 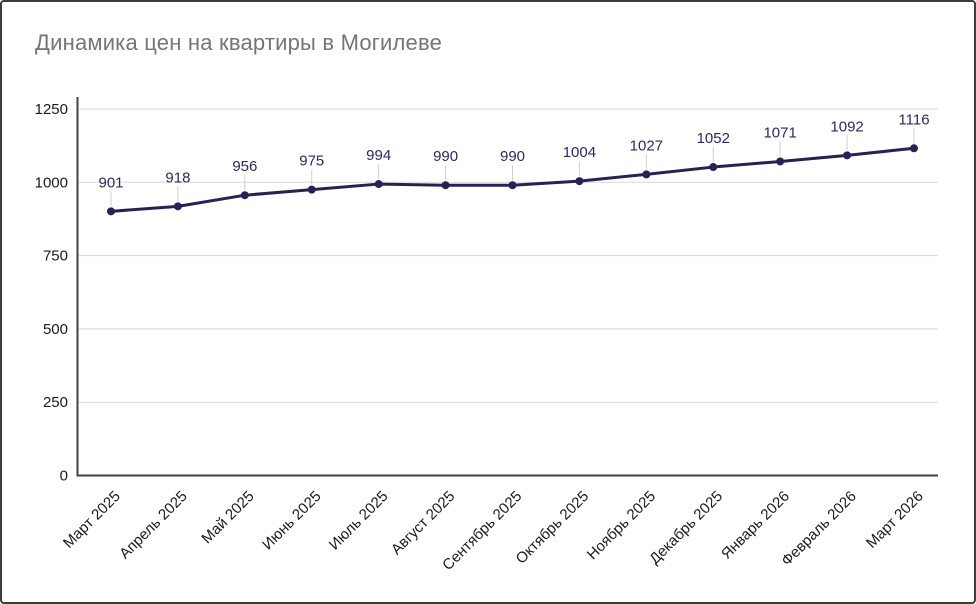 I want to click on data-label: 1004, so click(x=579, y=152).